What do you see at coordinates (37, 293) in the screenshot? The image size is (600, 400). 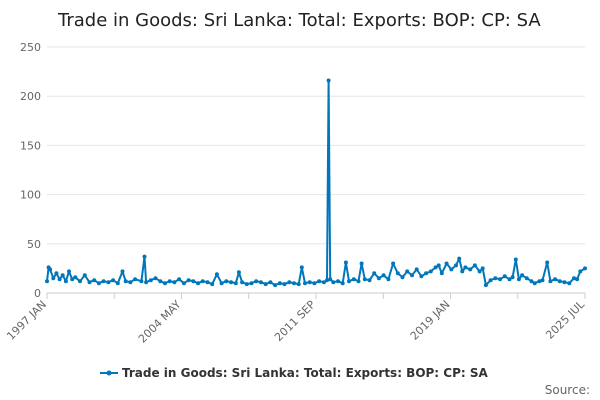 I see `y-tick-label: 0` at bounding box center [37, 293].